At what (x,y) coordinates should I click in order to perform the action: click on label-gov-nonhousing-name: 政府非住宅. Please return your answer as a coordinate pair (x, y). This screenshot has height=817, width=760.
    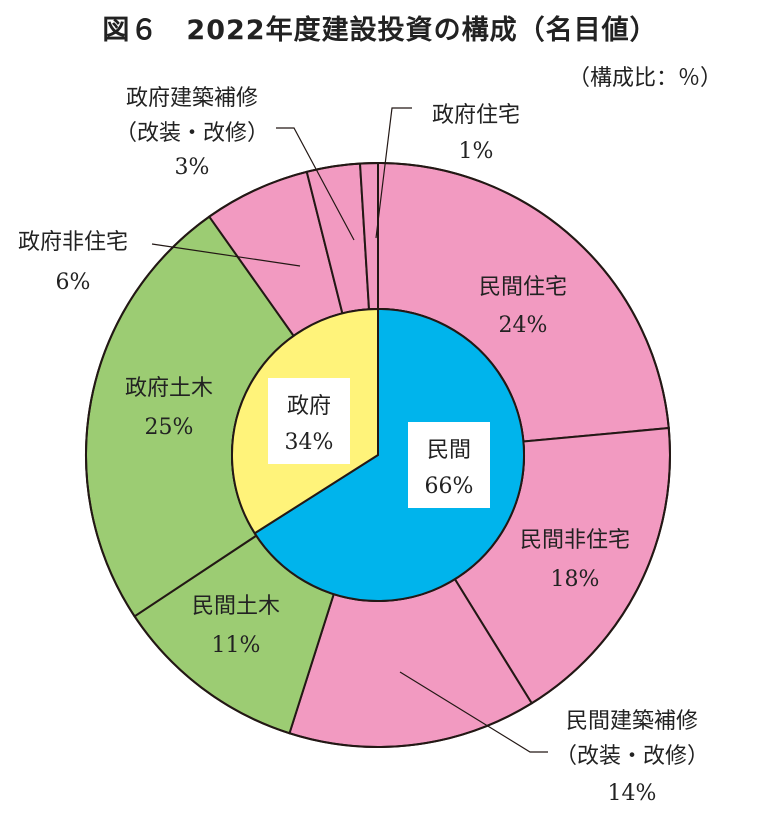
    Looking at the image, I should click on (73, 242).